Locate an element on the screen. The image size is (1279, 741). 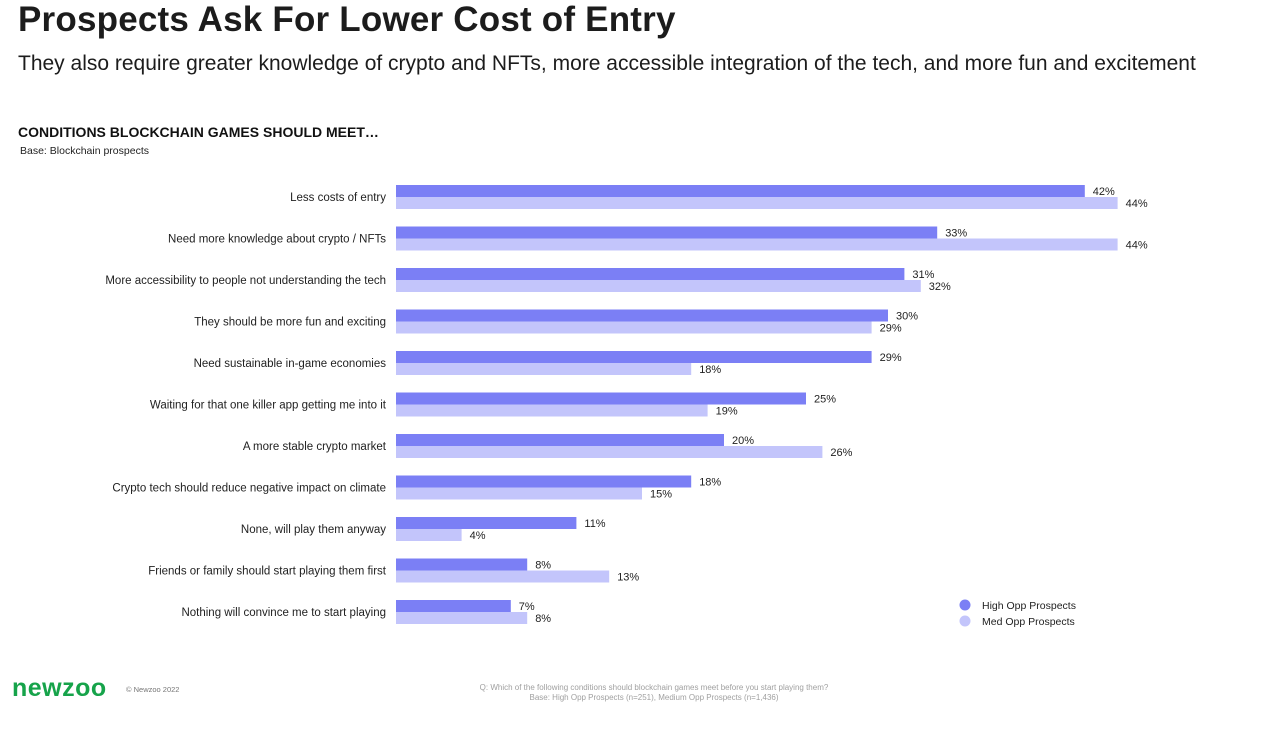
category-label: They should be more fun and exciting is located at coordinates (290, 323).